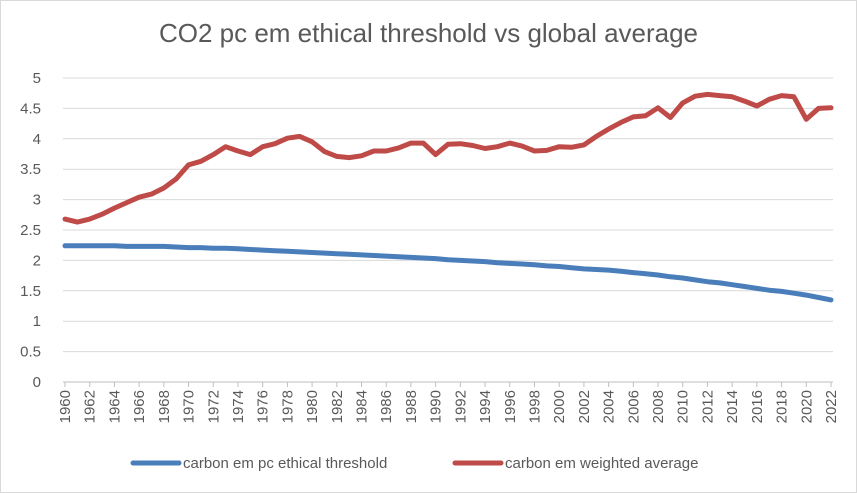  Describe the element at coordinates (609, 406) in the screenshot. I see `x-tick-label: 2004` at that location.